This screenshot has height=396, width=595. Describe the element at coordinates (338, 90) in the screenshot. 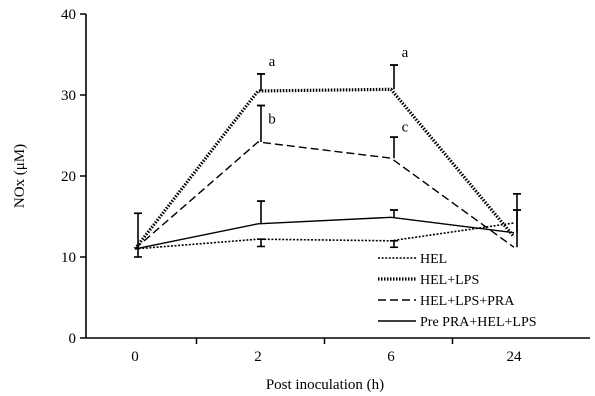

I see `annotations: a a b c` at that location.